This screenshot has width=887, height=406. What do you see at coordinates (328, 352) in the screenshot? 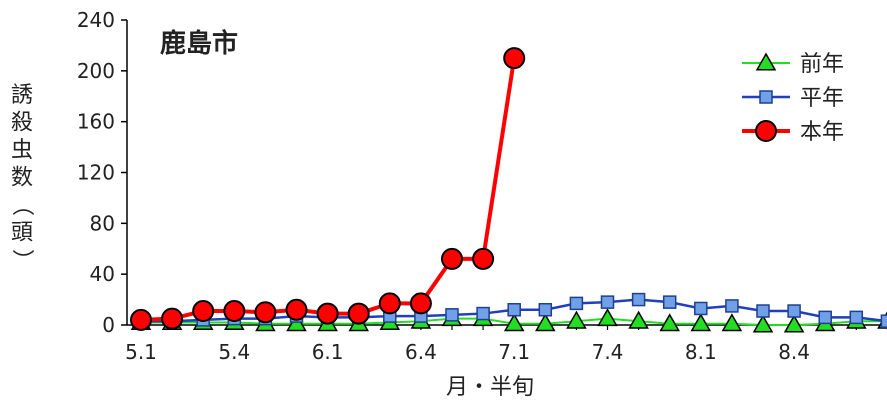
I see `x-tick-label: 6.1` at bounding box center [328, 352].